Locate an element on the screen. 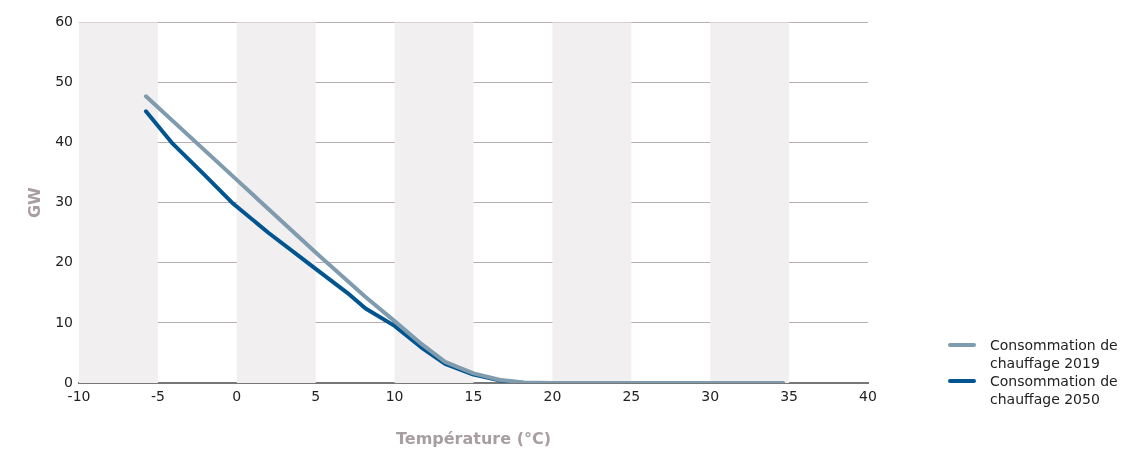  x-axis-title: Température (°C) is located at coordinates (473, 438).